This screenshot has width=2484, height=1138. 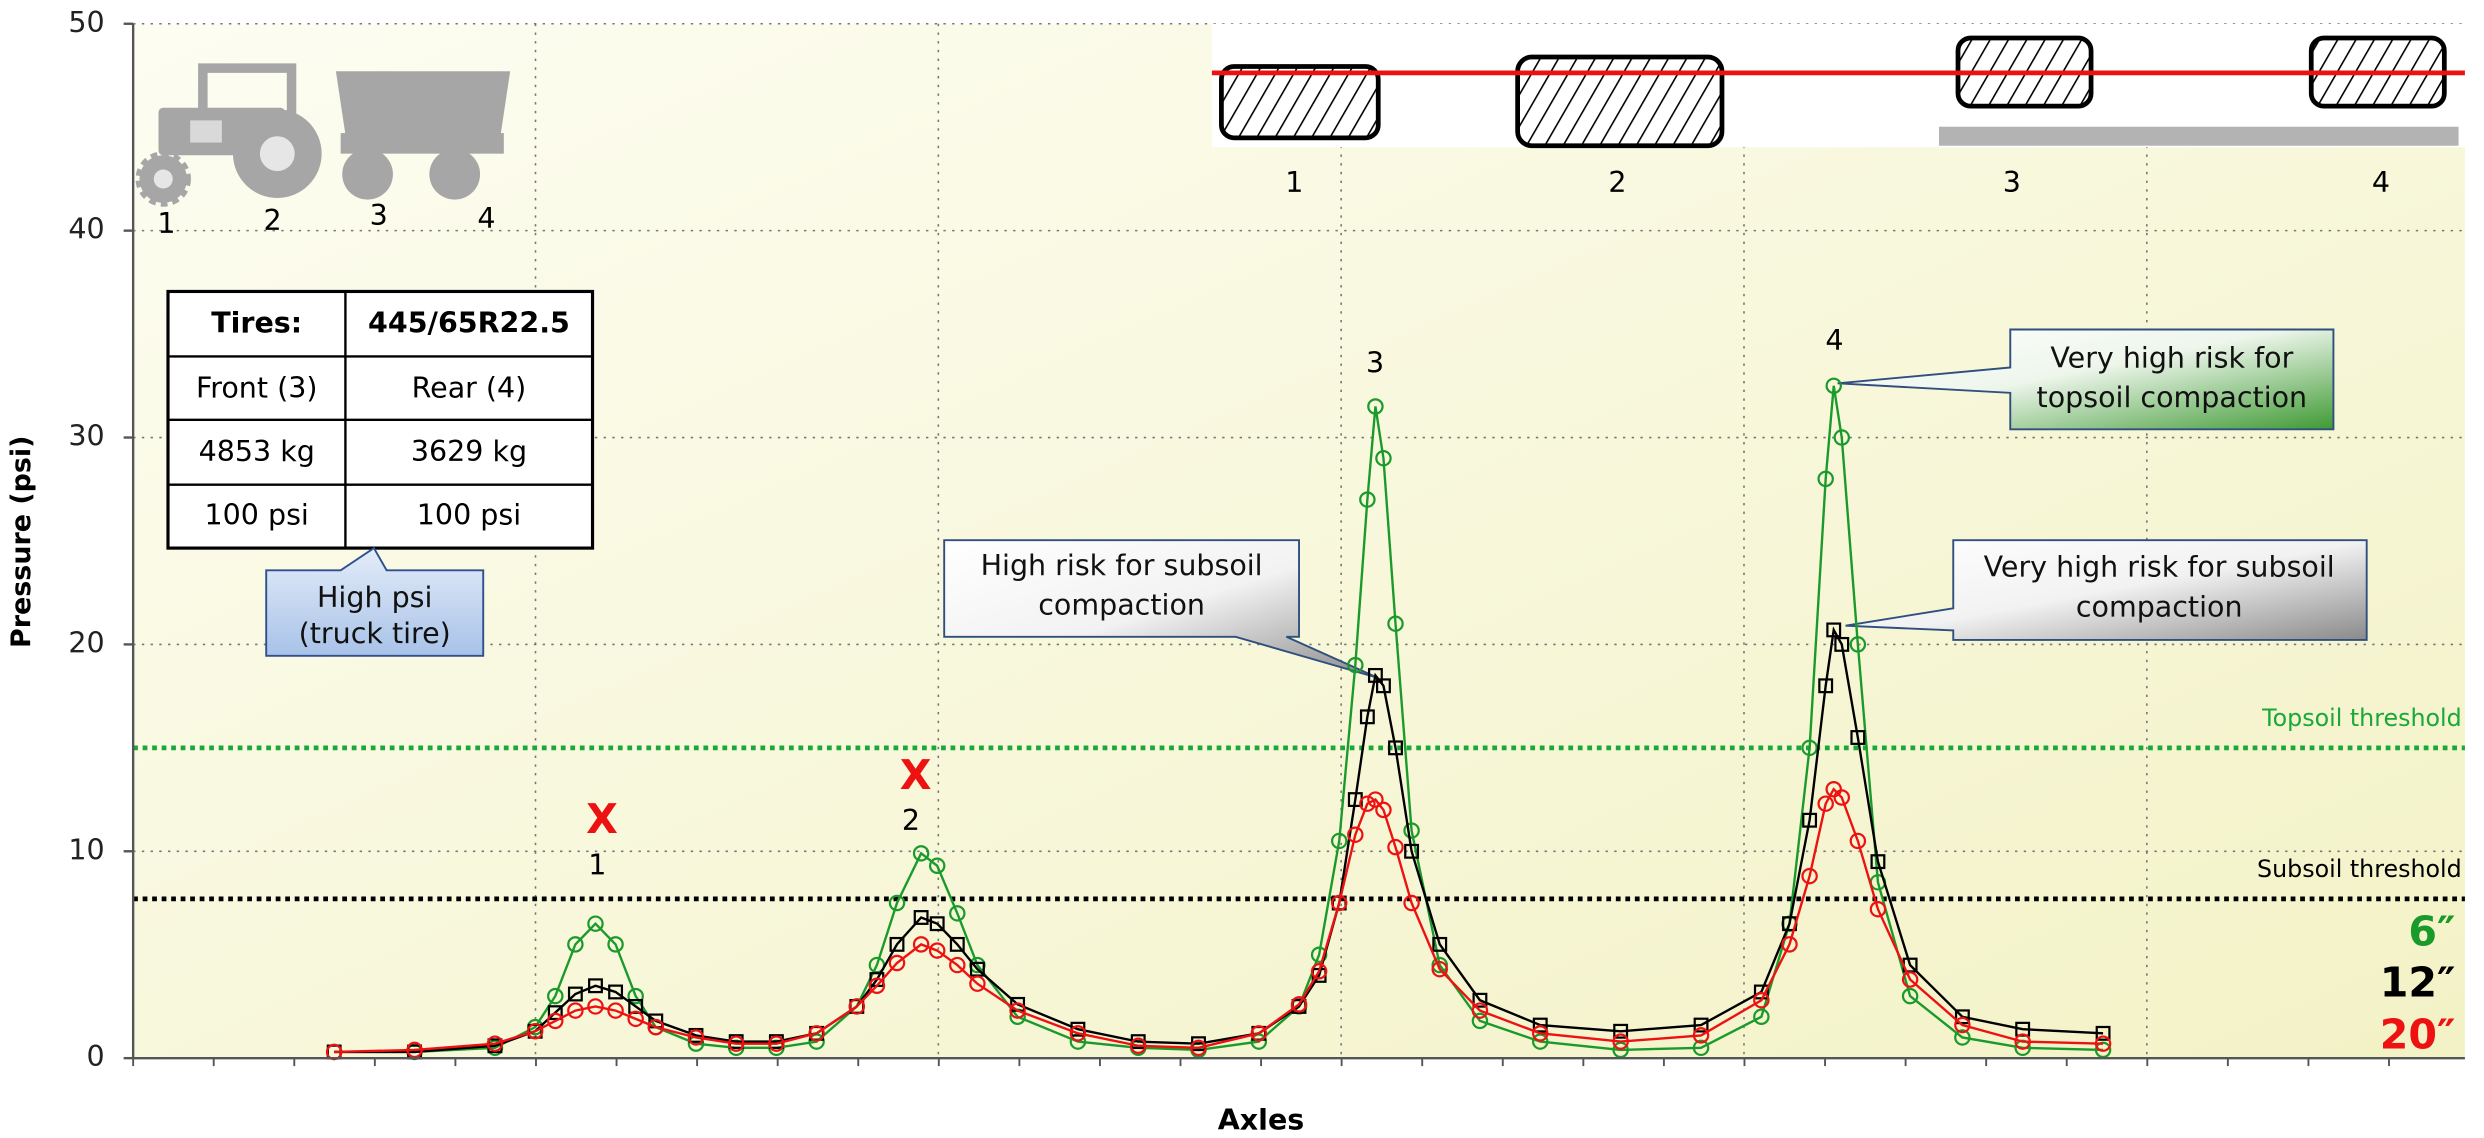 What do you see at coordinates (469, 388) in the screenshot?
I see `table-cell: Rear (4)` at bounding box center [469, 388].